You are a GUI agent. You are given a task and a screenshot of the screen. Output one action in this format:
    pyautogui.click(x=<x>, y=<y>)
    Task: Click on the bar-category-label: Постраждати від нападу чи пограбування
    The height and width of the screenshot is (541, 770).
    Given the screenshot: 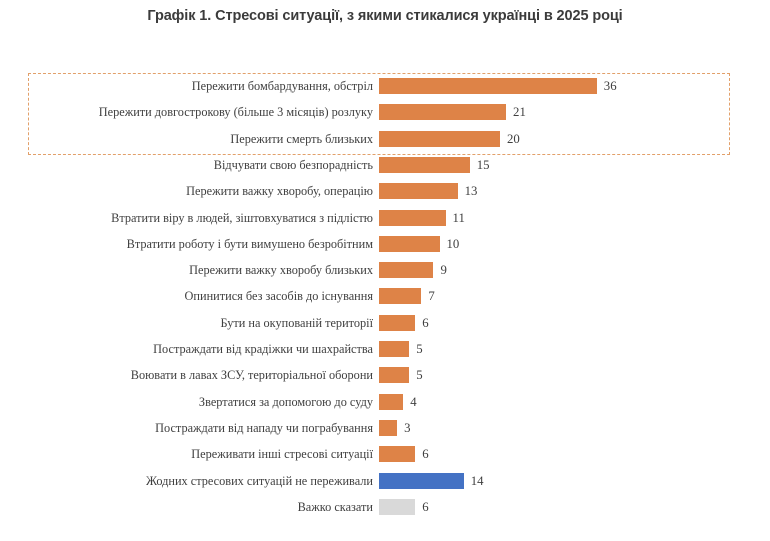 What is the action you would take?
    pyautogui.click(x=264, y=427)
    